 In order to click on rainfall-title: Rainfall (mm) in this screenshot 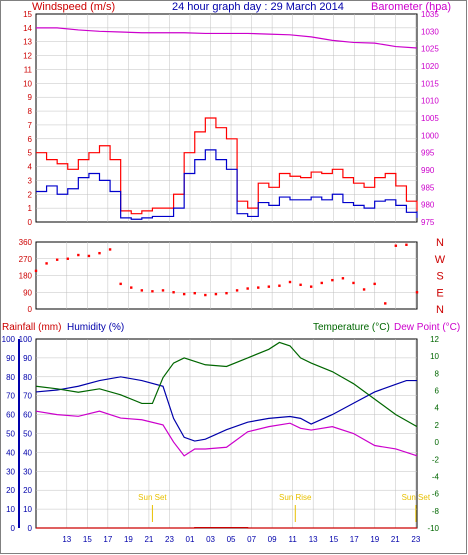, I will do `click(31, 327)`.